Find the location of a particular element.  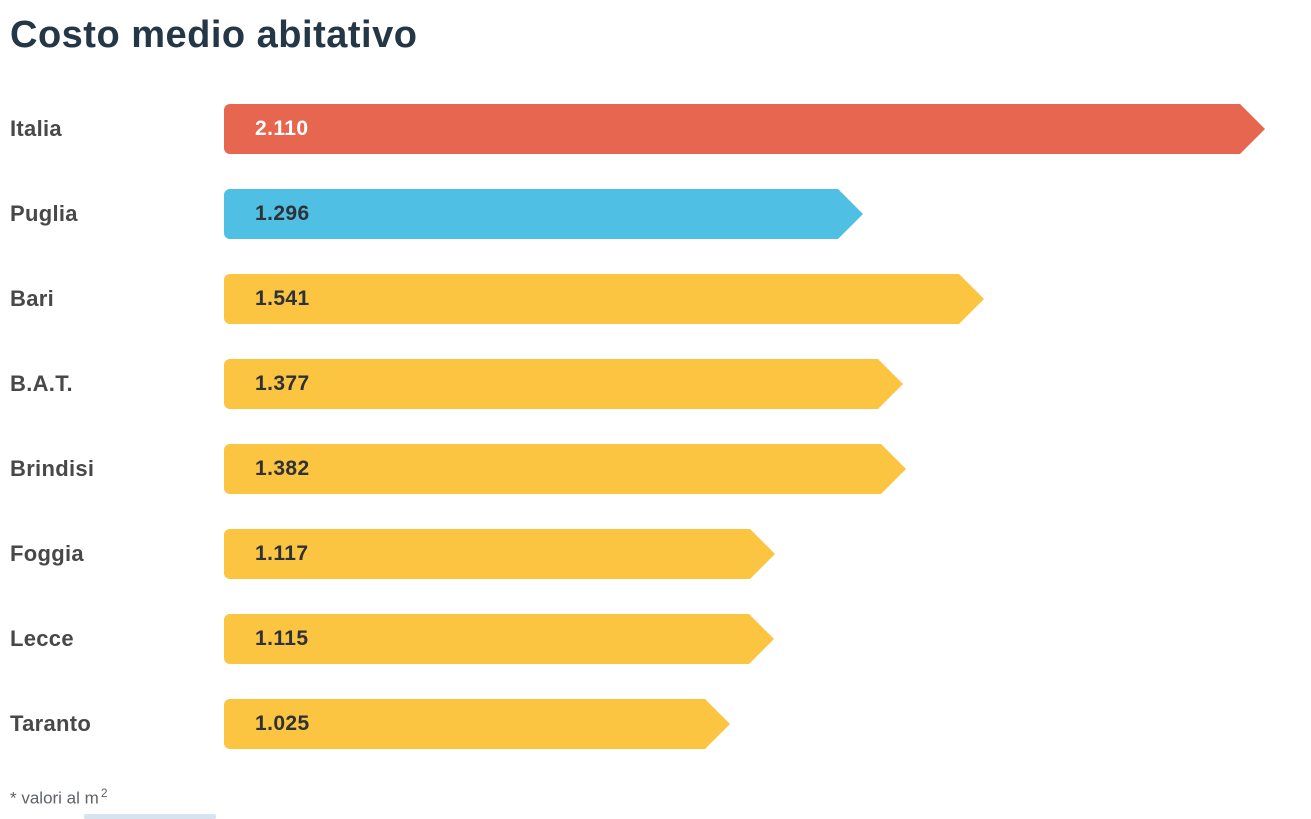

bar-value-label: 1.382 is located at coordinates (282, 468).